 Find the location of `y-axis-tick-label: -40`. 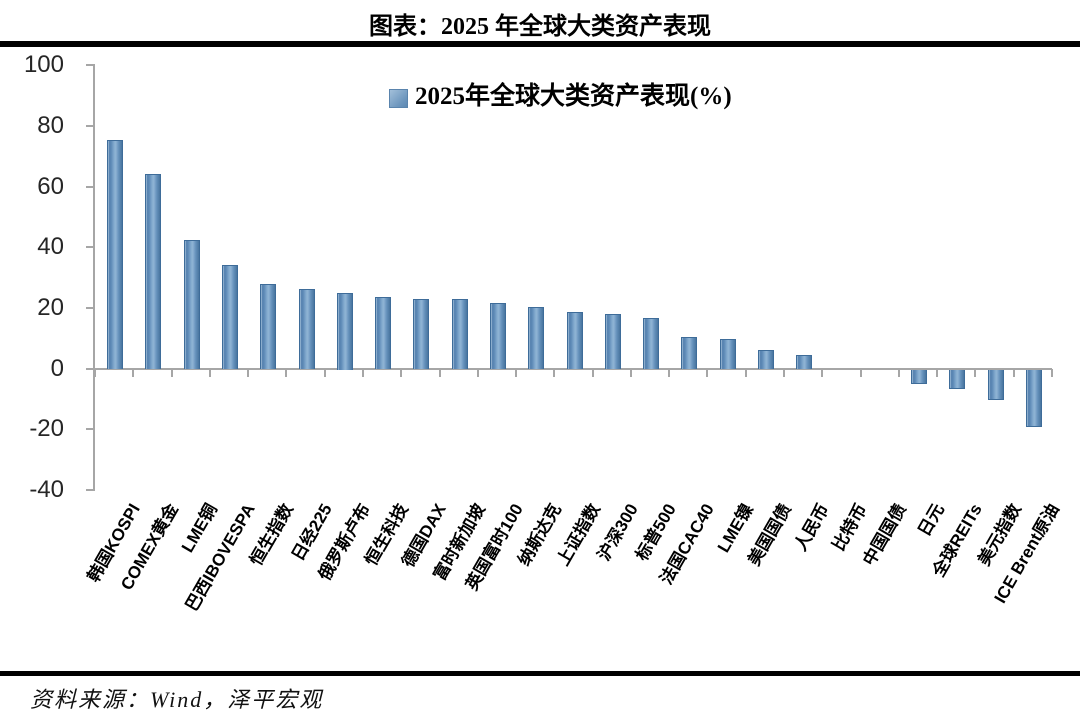

y-axis-tick-label: -40 is located at coordinates (46, 489).